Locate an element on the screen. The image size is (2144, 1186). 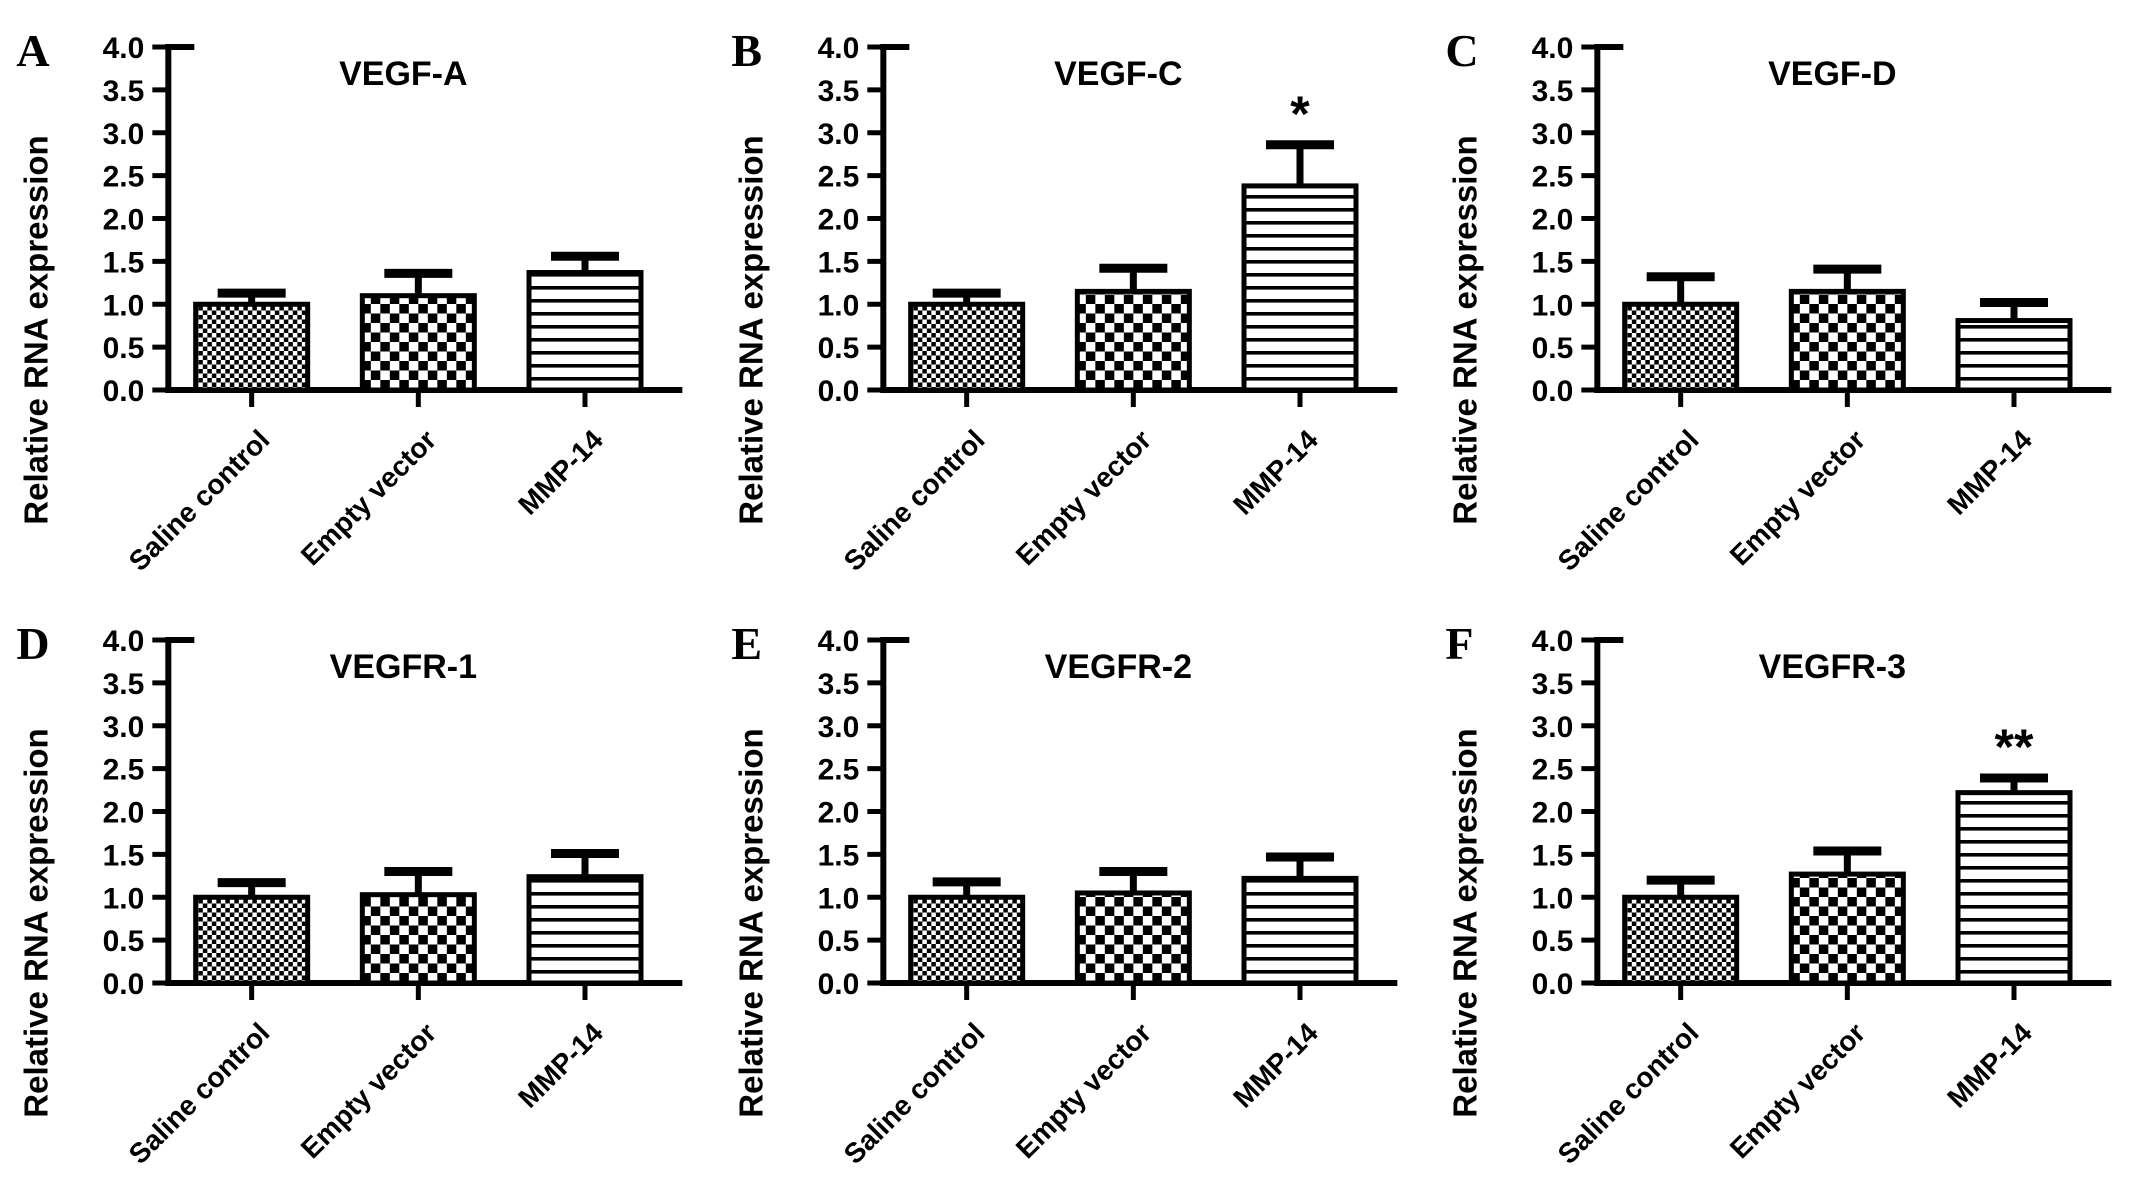
chart-title: VEGFR-1 is located at coordinates (403, 667).